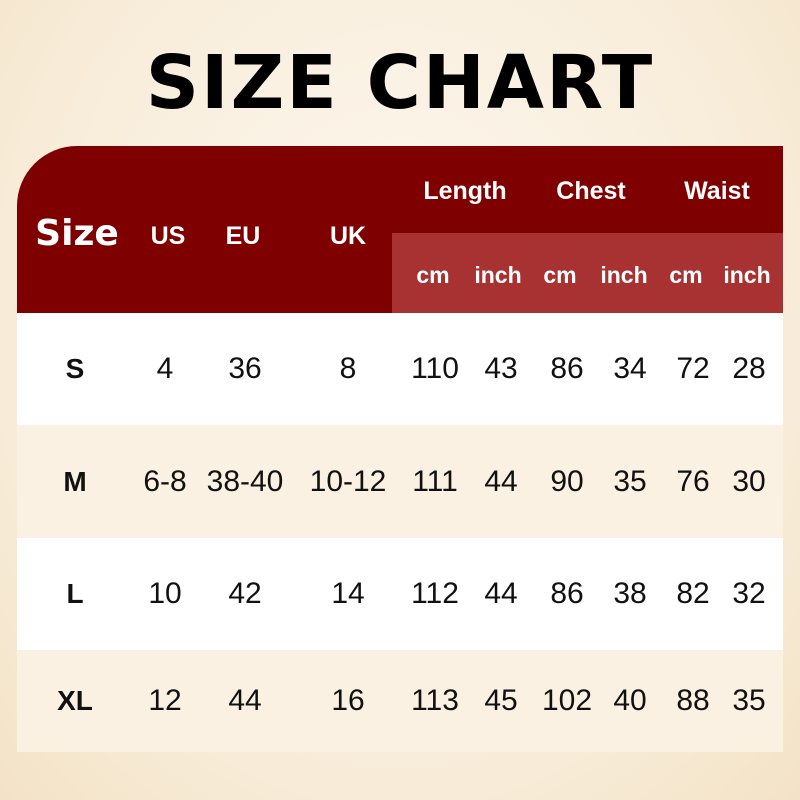 This screenshot has height=800, width=800. I want to click on header-waist: Waist, so click(717, 191).